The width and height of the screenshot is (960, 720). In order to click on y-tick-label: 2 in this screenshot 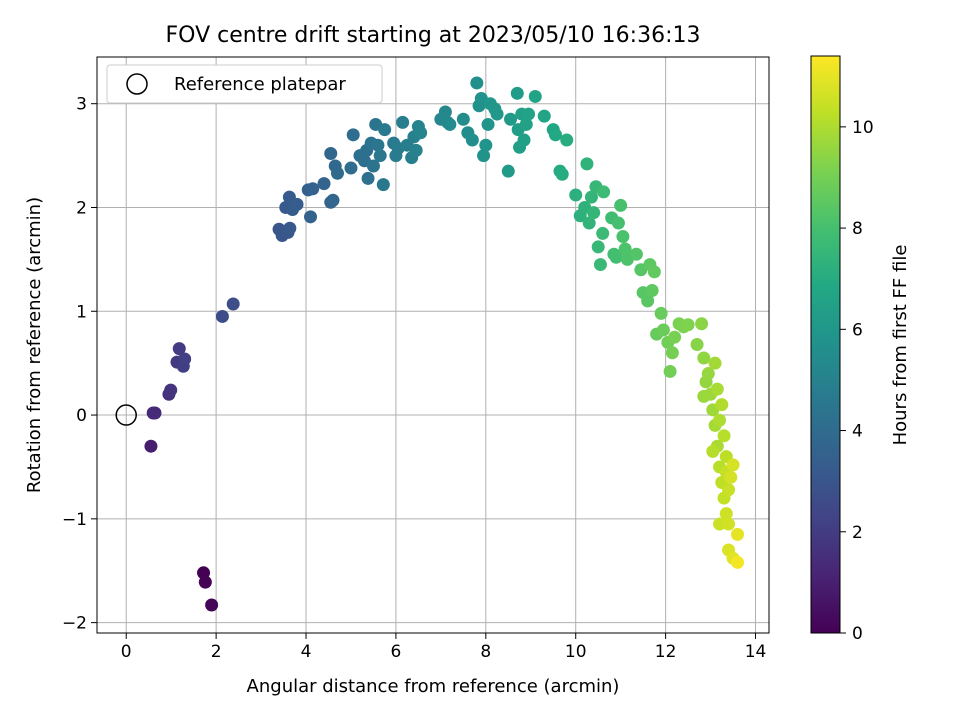, I will do `click(81, 208)`.